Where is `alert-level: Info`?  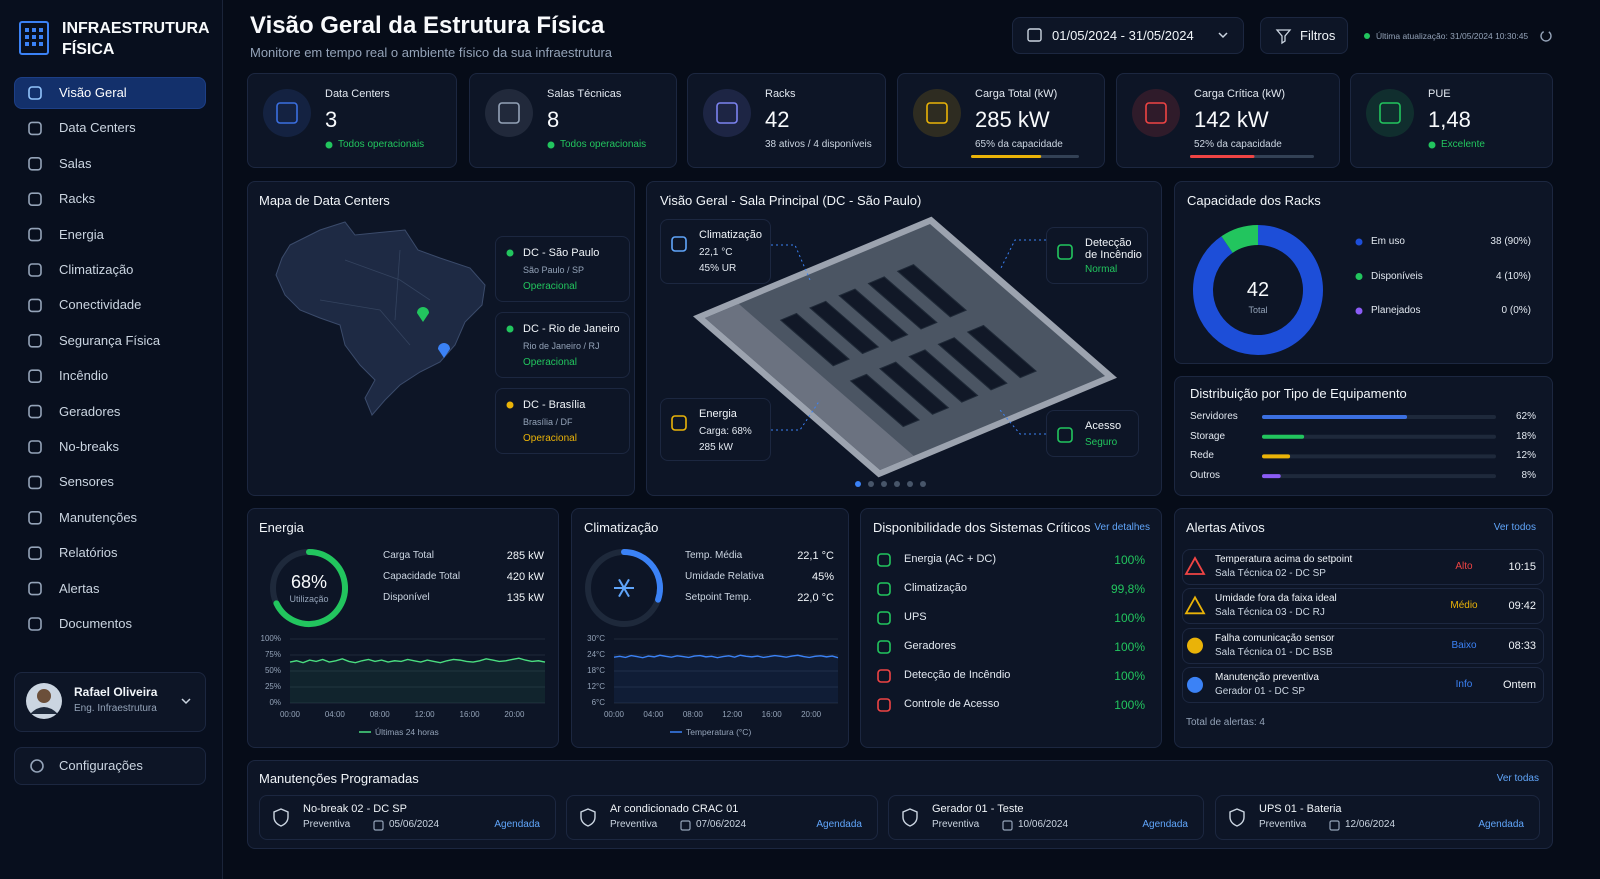
alert-level: Info is located at coordinates (1464, 684).